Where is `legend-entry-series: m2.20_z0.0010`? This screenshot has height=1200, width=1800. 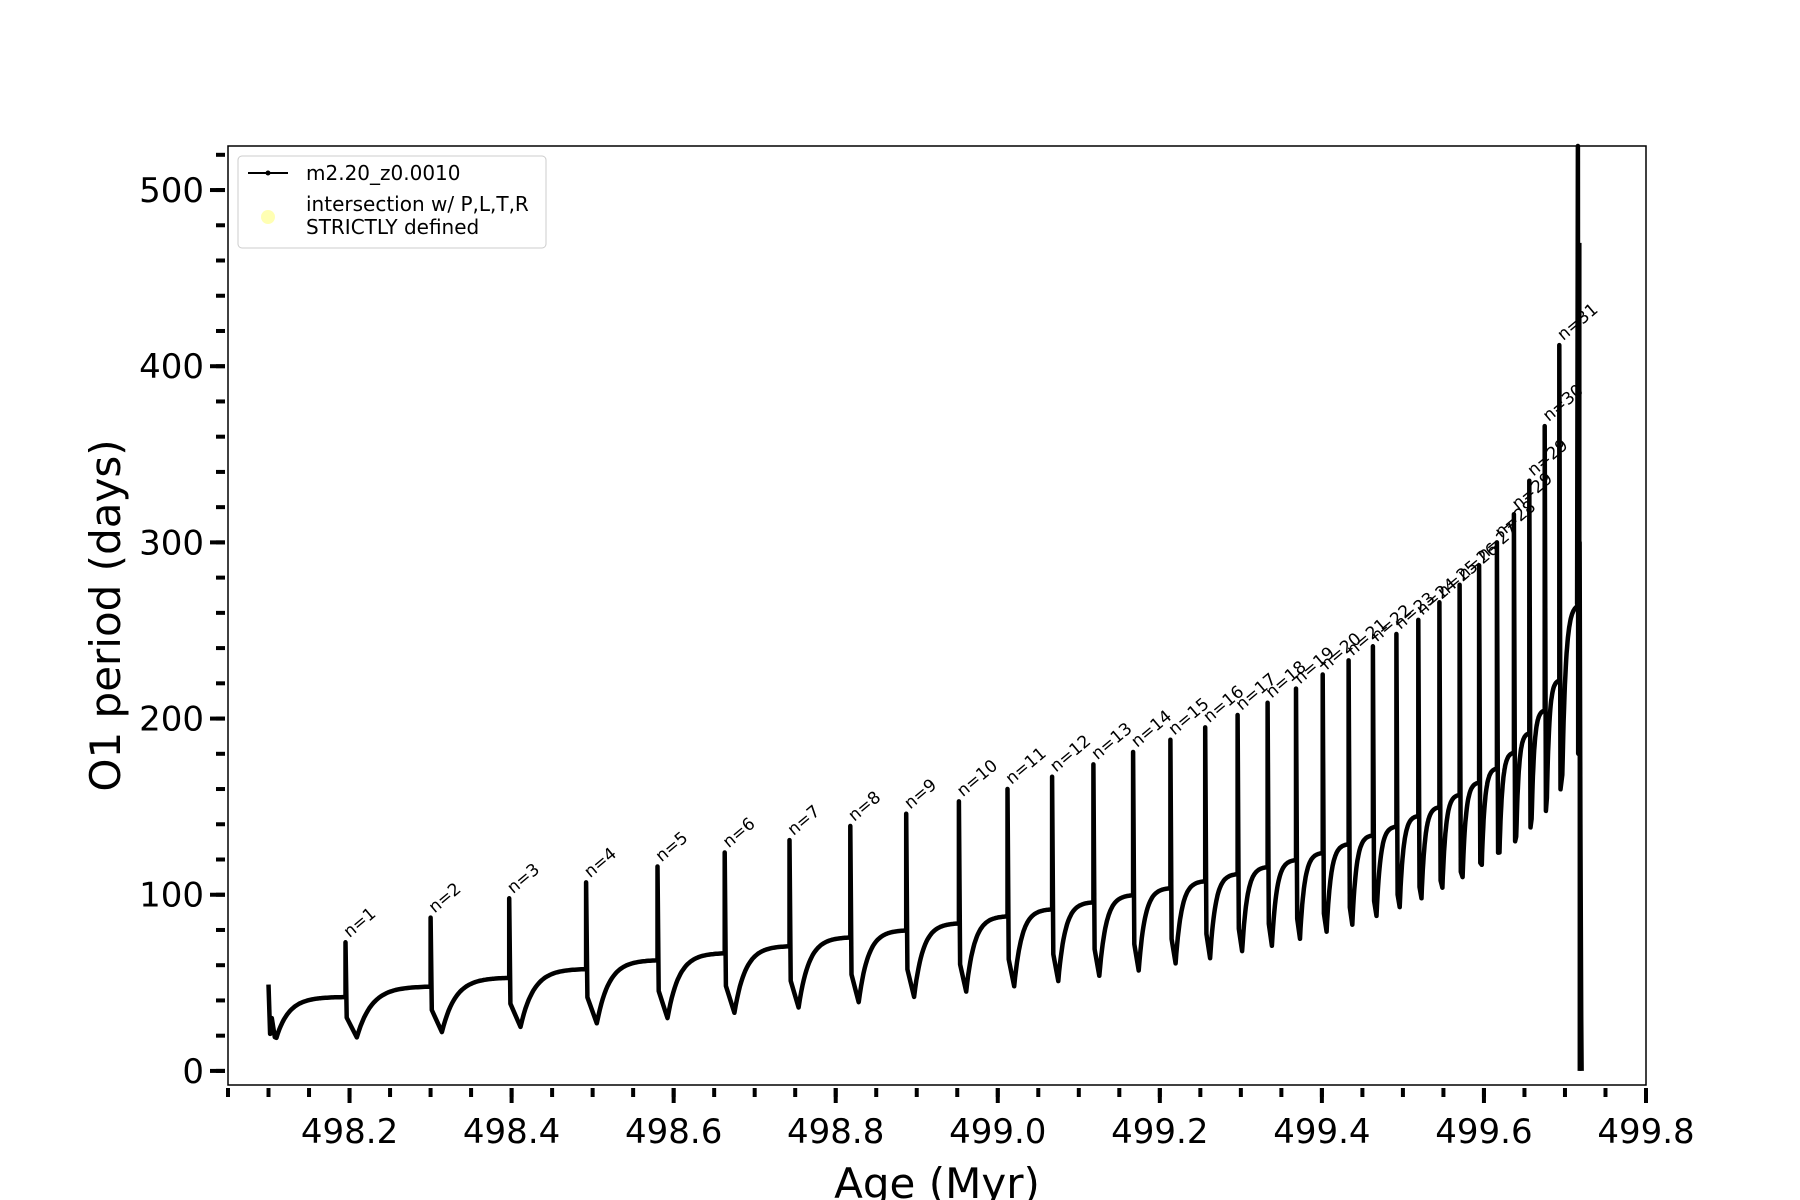 legend-entry-series: m2.20_z0.0010 is located at coordinates (383, 173).